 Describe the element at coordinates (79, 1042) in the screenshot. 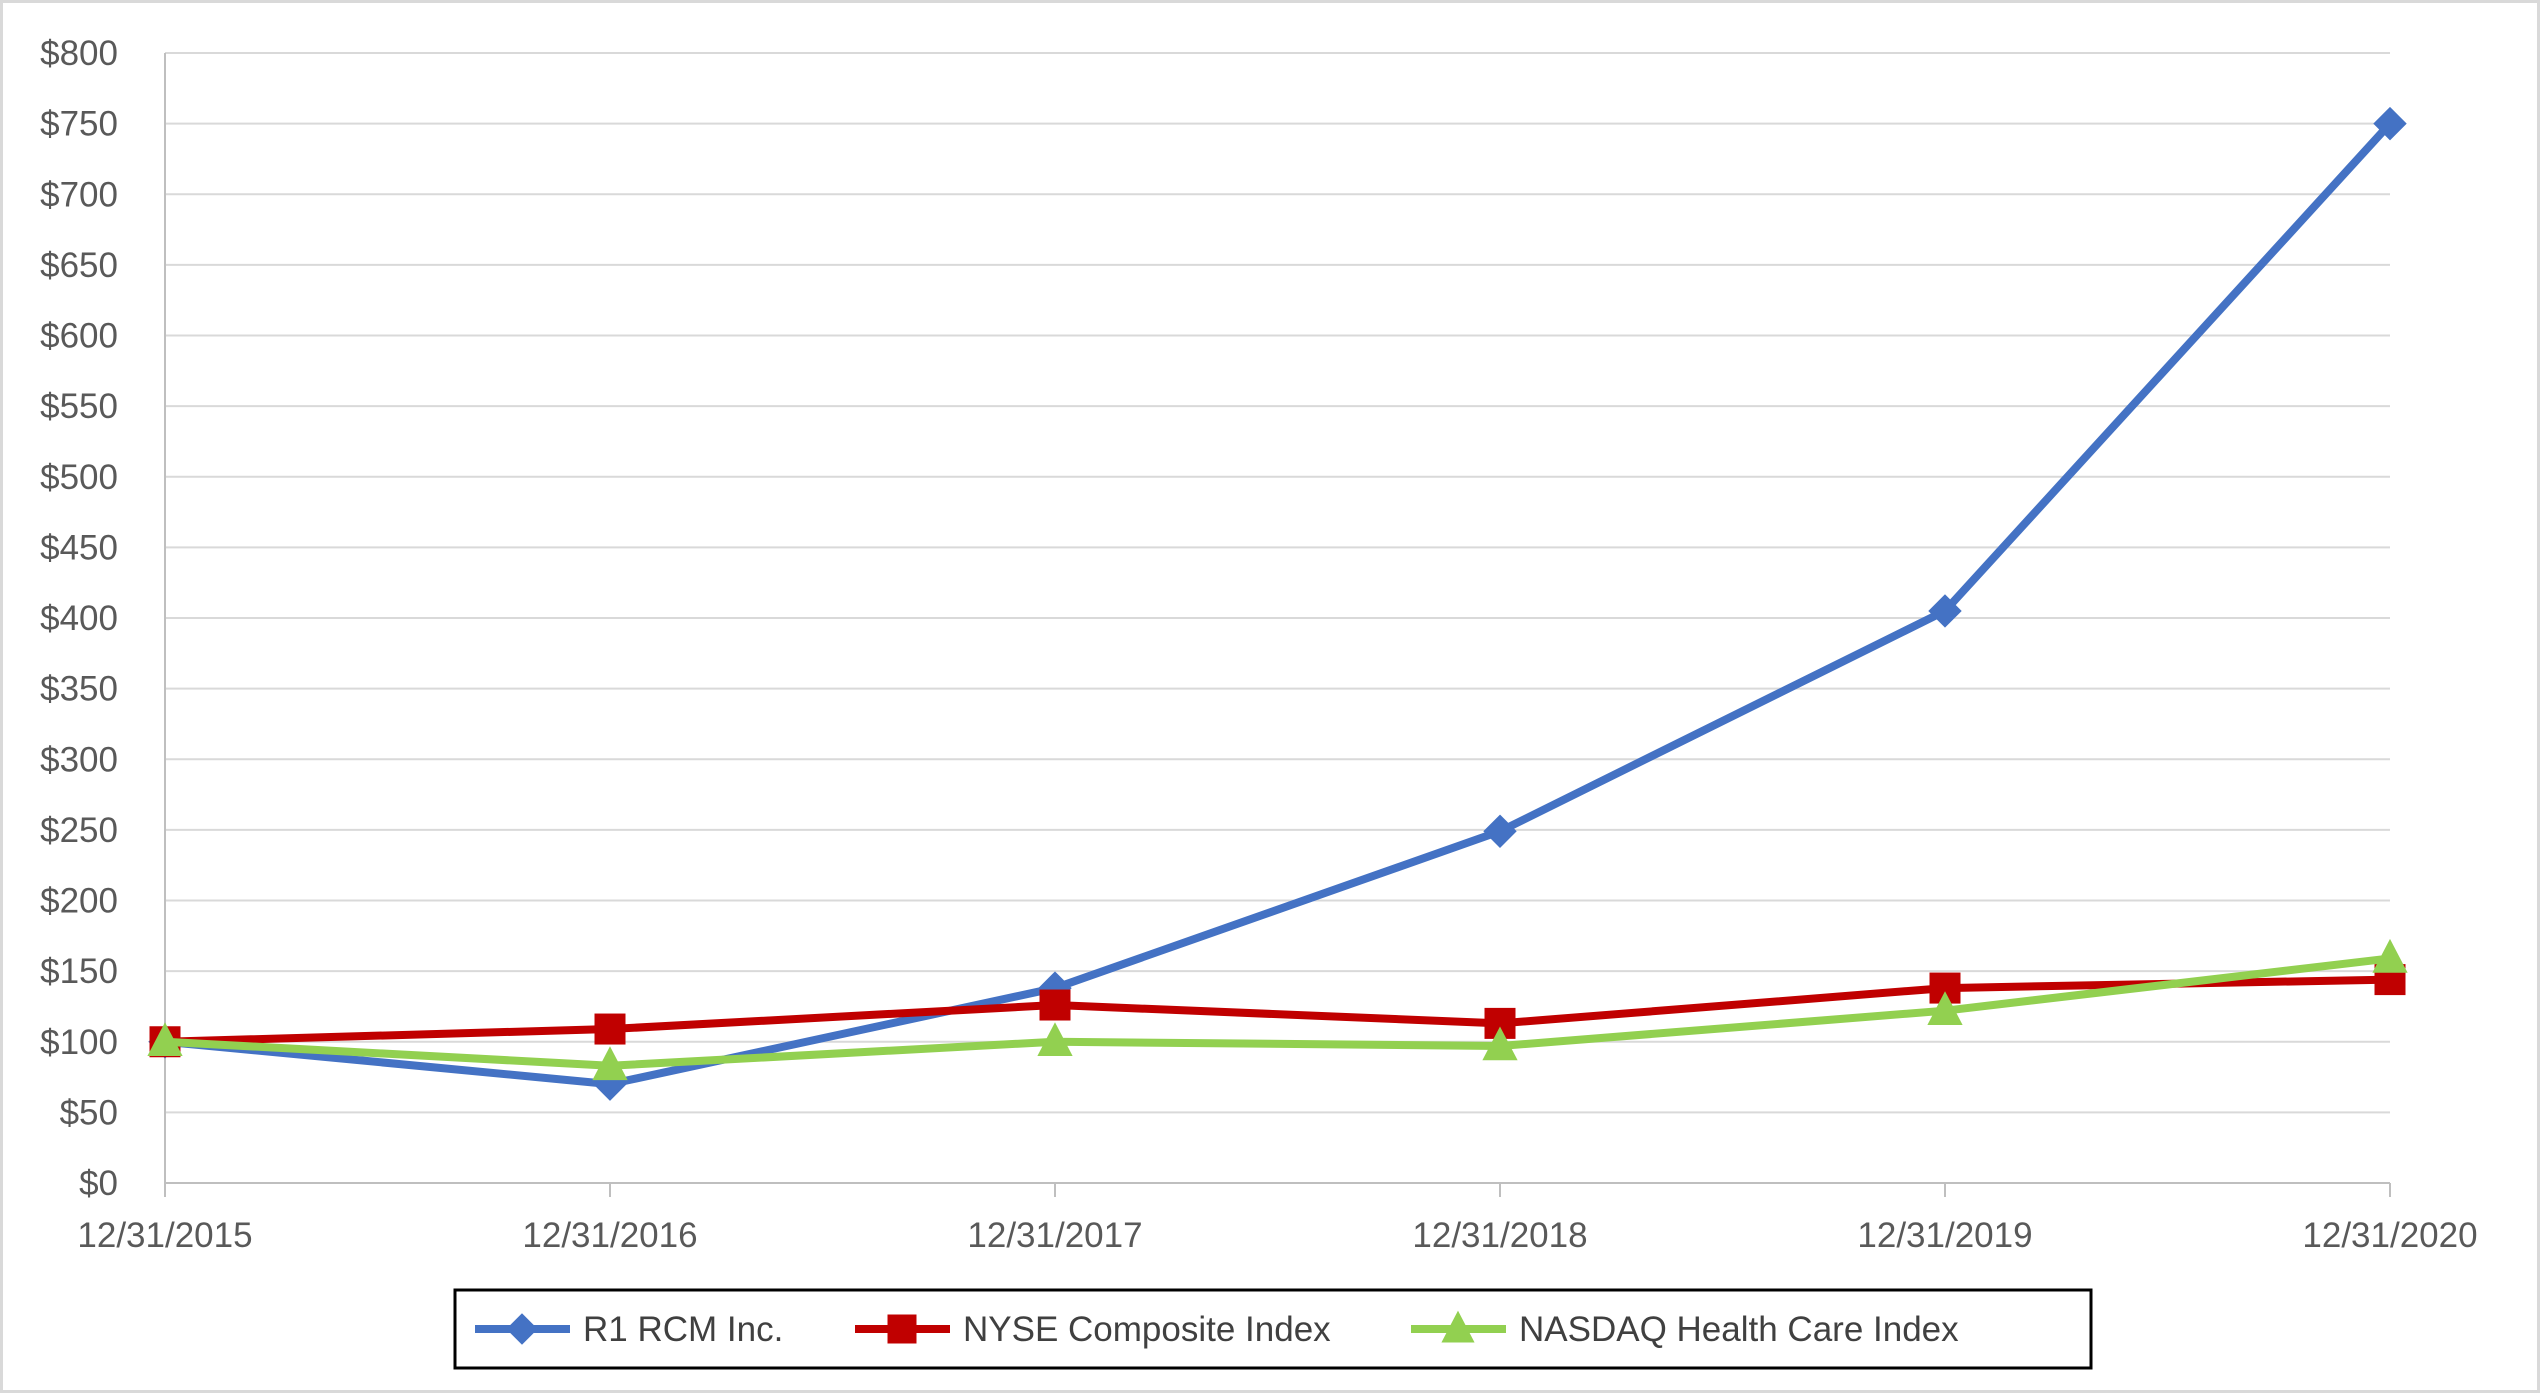

I see `y-tick-label: $100` at that location.